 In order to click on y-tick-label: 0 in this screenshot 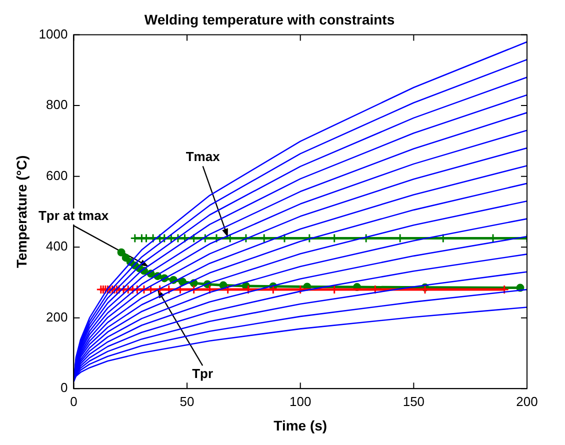, I will do `click(64, 388)`.